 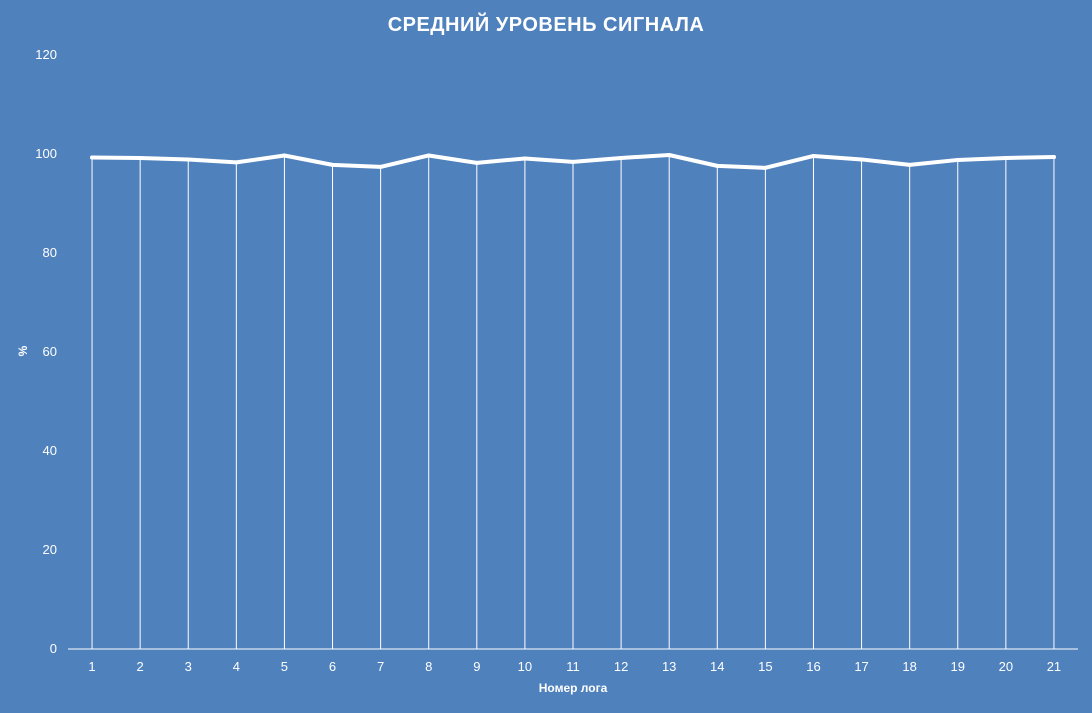 I want to click on y-tick-label: 80, so click(x=50, y=252).